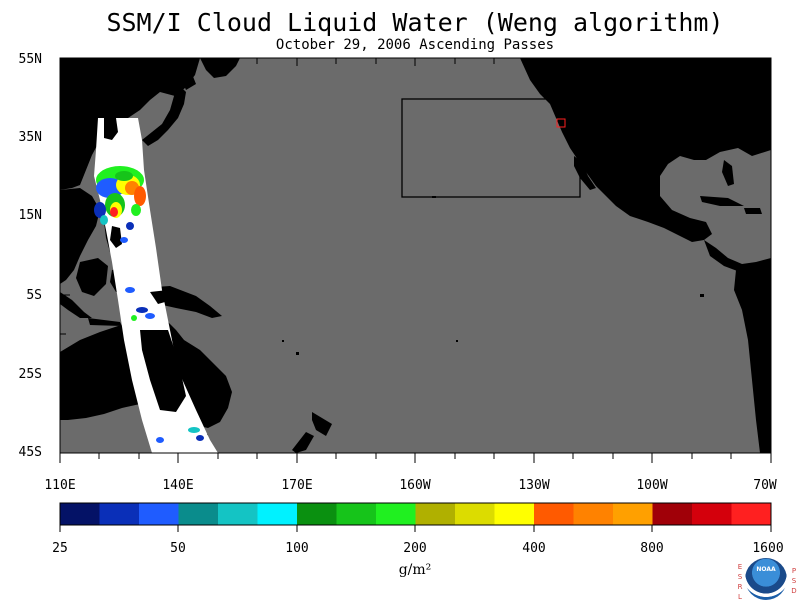  What do you see at coordinates (415, 458) in the screenshot?
I see `lon-ticks` at bounding box center [415, 458].